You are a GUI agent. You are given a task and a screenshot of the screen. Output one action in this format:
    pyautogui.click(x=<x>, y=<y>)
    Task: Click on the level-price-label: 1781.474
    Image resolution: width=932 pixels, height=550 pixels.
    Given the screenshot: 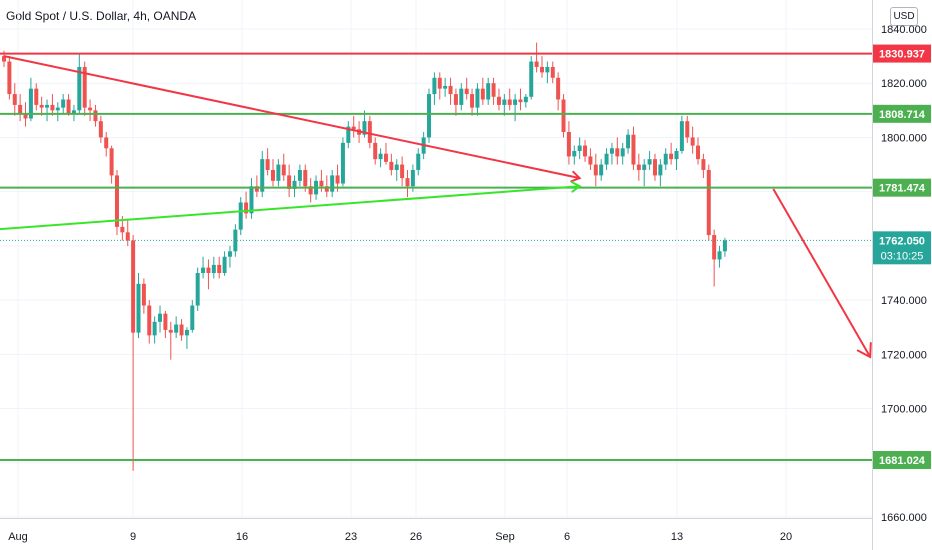 What is the action you would take?
    pyautogui.click(x=902, y=189)
    